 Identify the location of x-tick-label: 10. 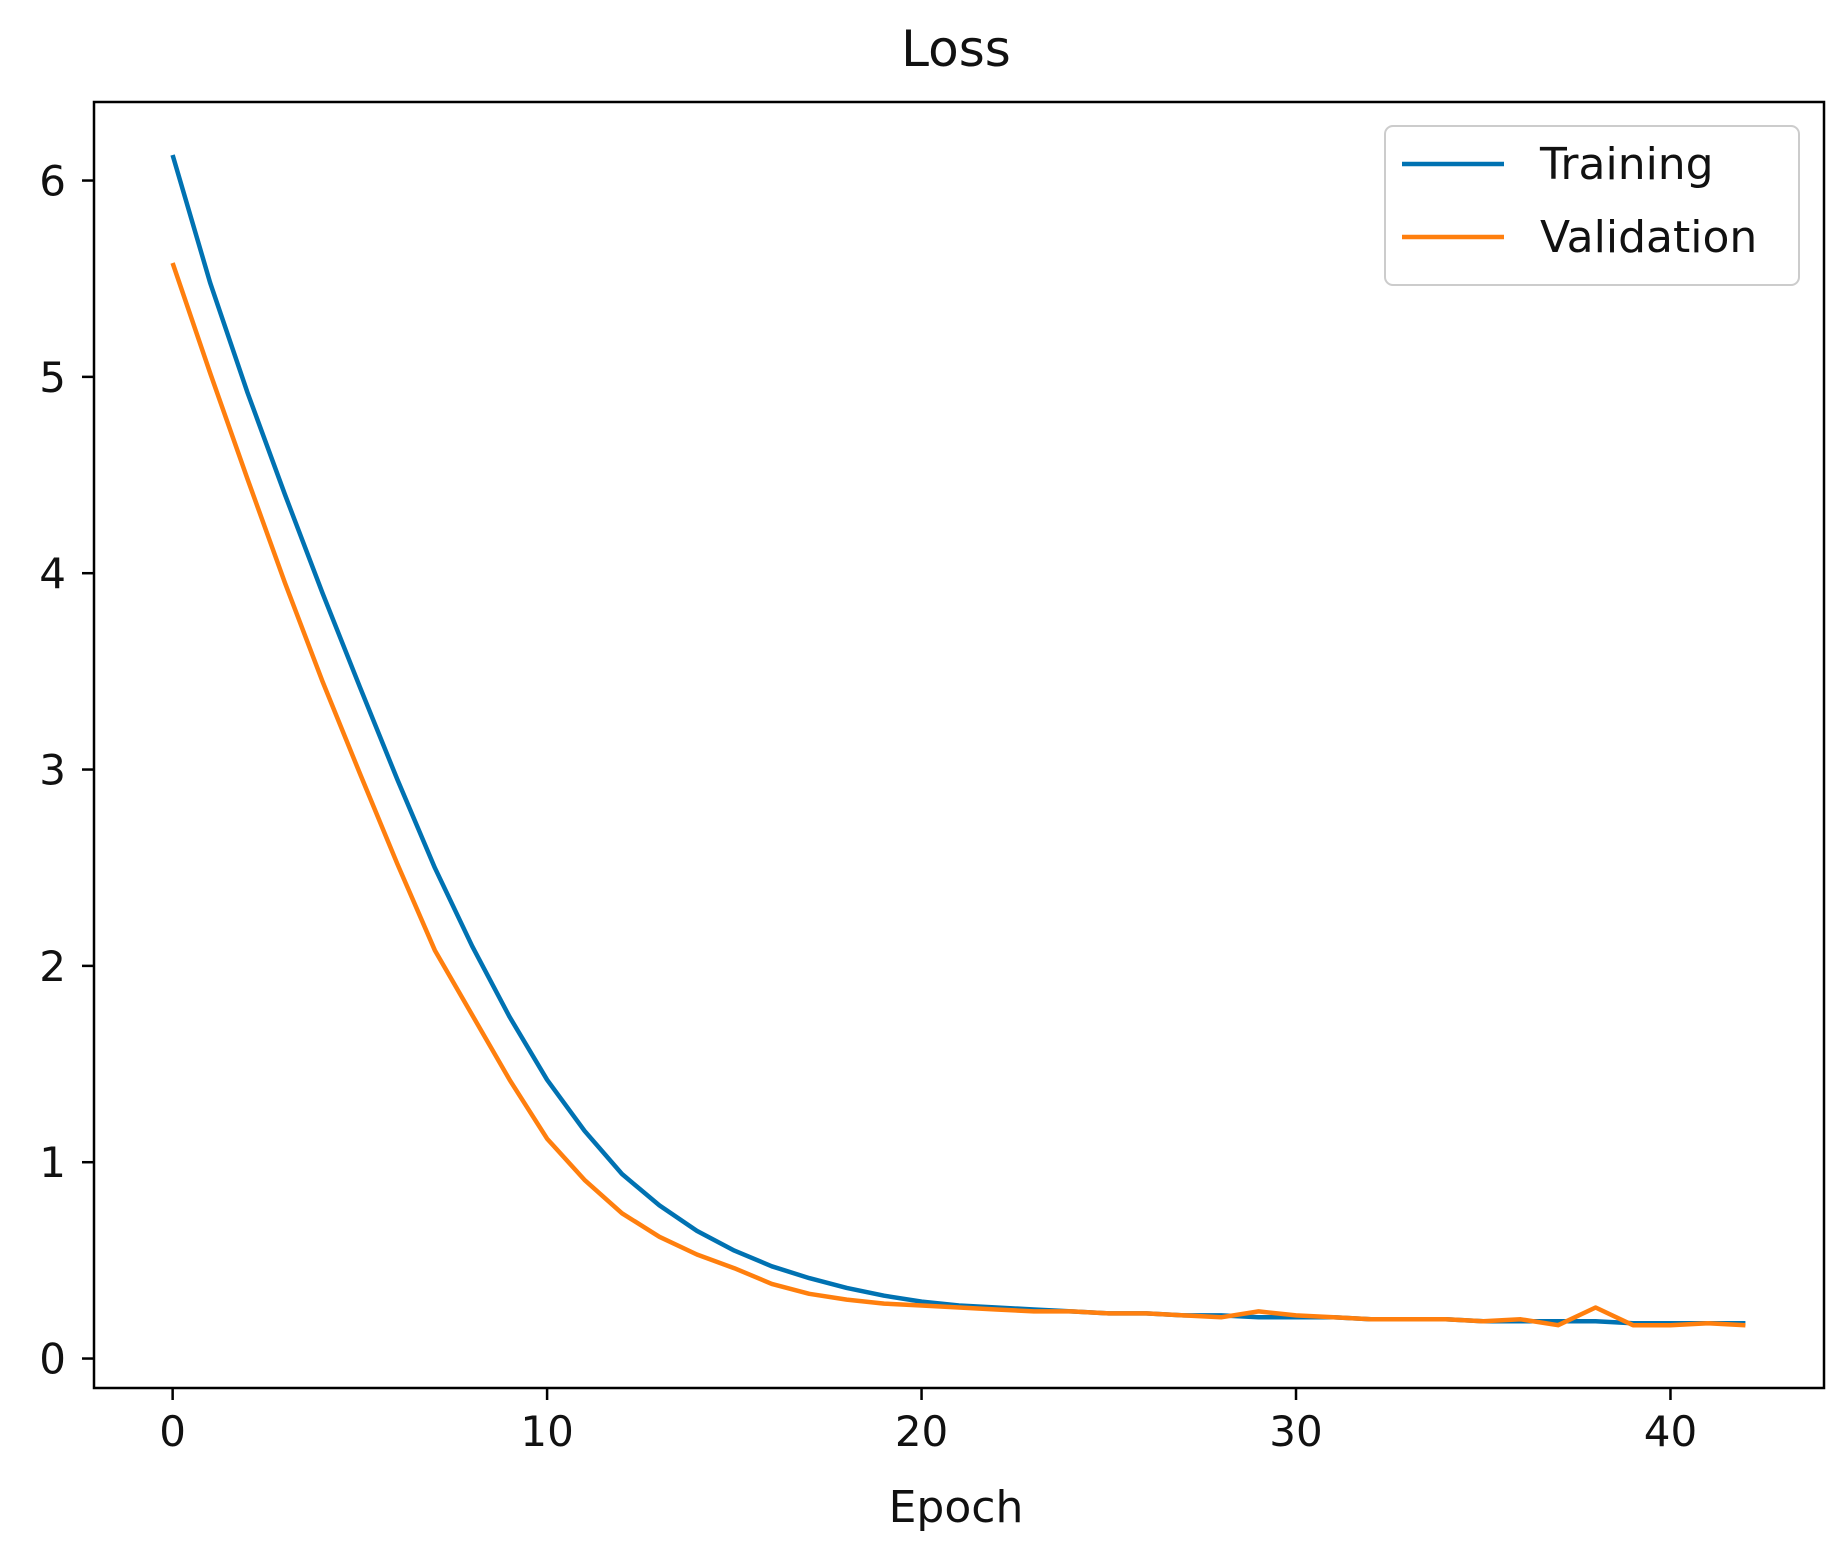
(546, 1431).